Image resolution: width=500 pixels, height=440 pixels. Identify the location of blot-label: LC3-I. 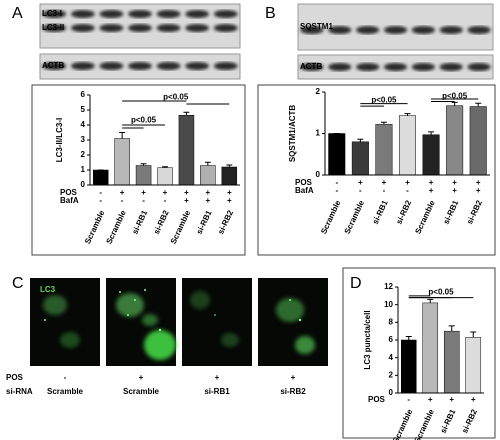
(52, 13).